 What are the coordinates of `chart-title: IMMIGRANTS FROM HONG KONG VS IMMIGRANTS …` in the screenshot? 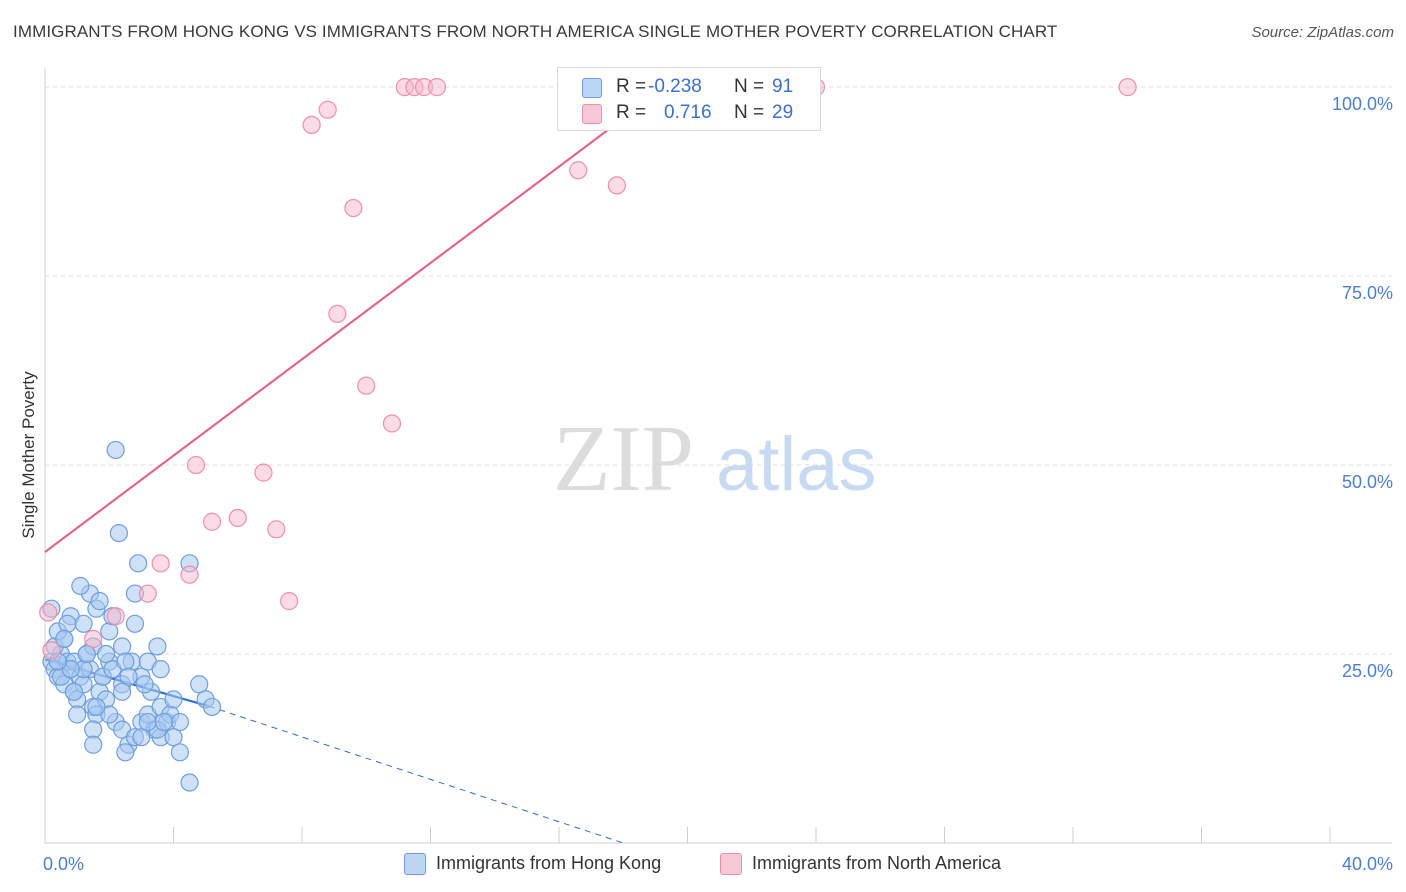 It's located at (535, 31).